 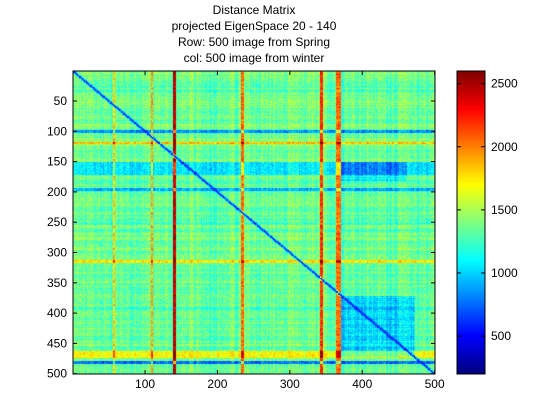 I want to click on x-tick-label: 200, so click(x=217, y=384).